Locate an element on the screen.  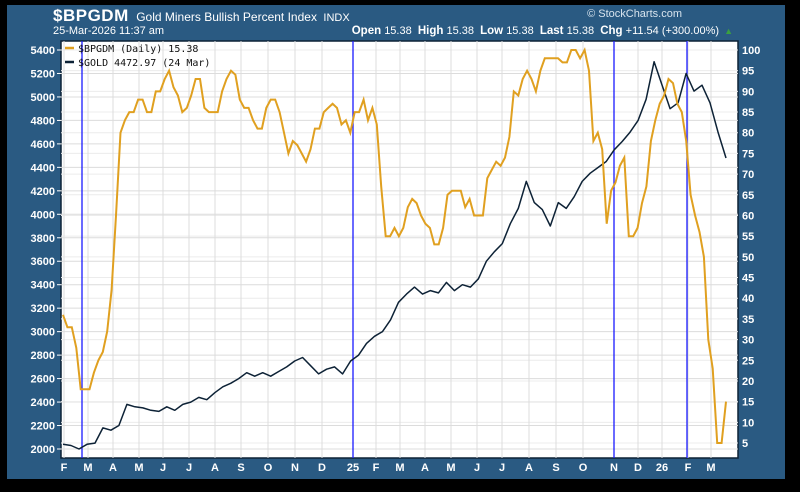
left-tick-label: 4400 is located at coordinates (43, 168).